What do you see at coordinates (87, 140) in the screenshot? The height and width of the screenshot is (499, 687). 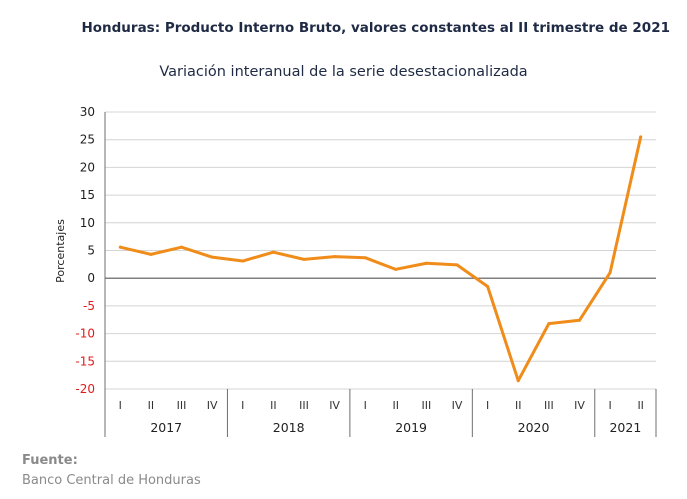 I see `y-tick-label: 25` at bounding box center [87, 140].